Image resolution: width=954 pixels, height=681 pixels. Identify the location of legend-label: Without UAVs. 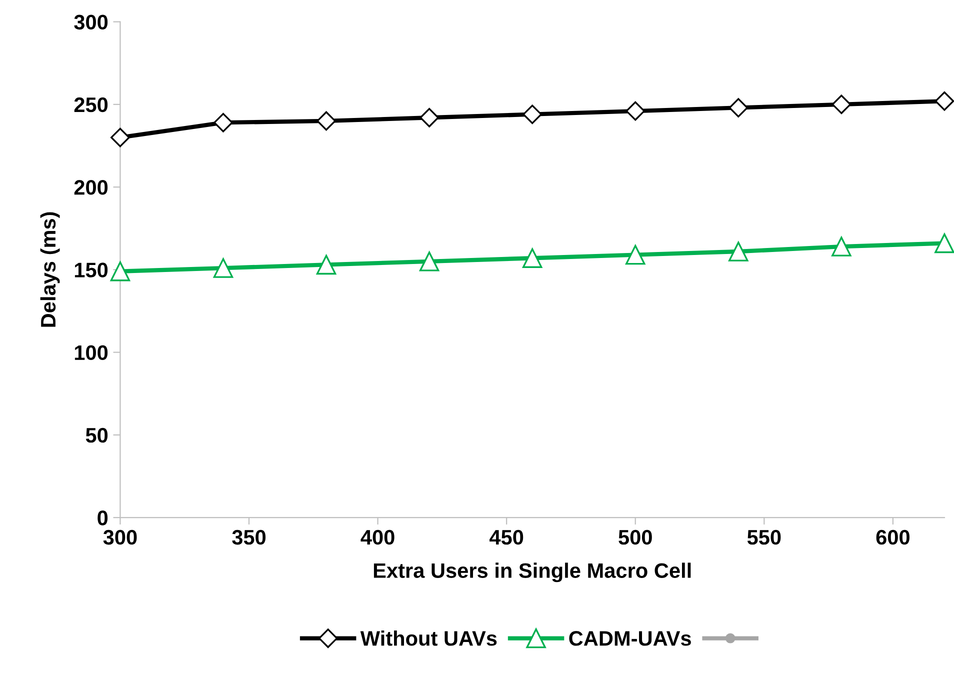
(428, 638).